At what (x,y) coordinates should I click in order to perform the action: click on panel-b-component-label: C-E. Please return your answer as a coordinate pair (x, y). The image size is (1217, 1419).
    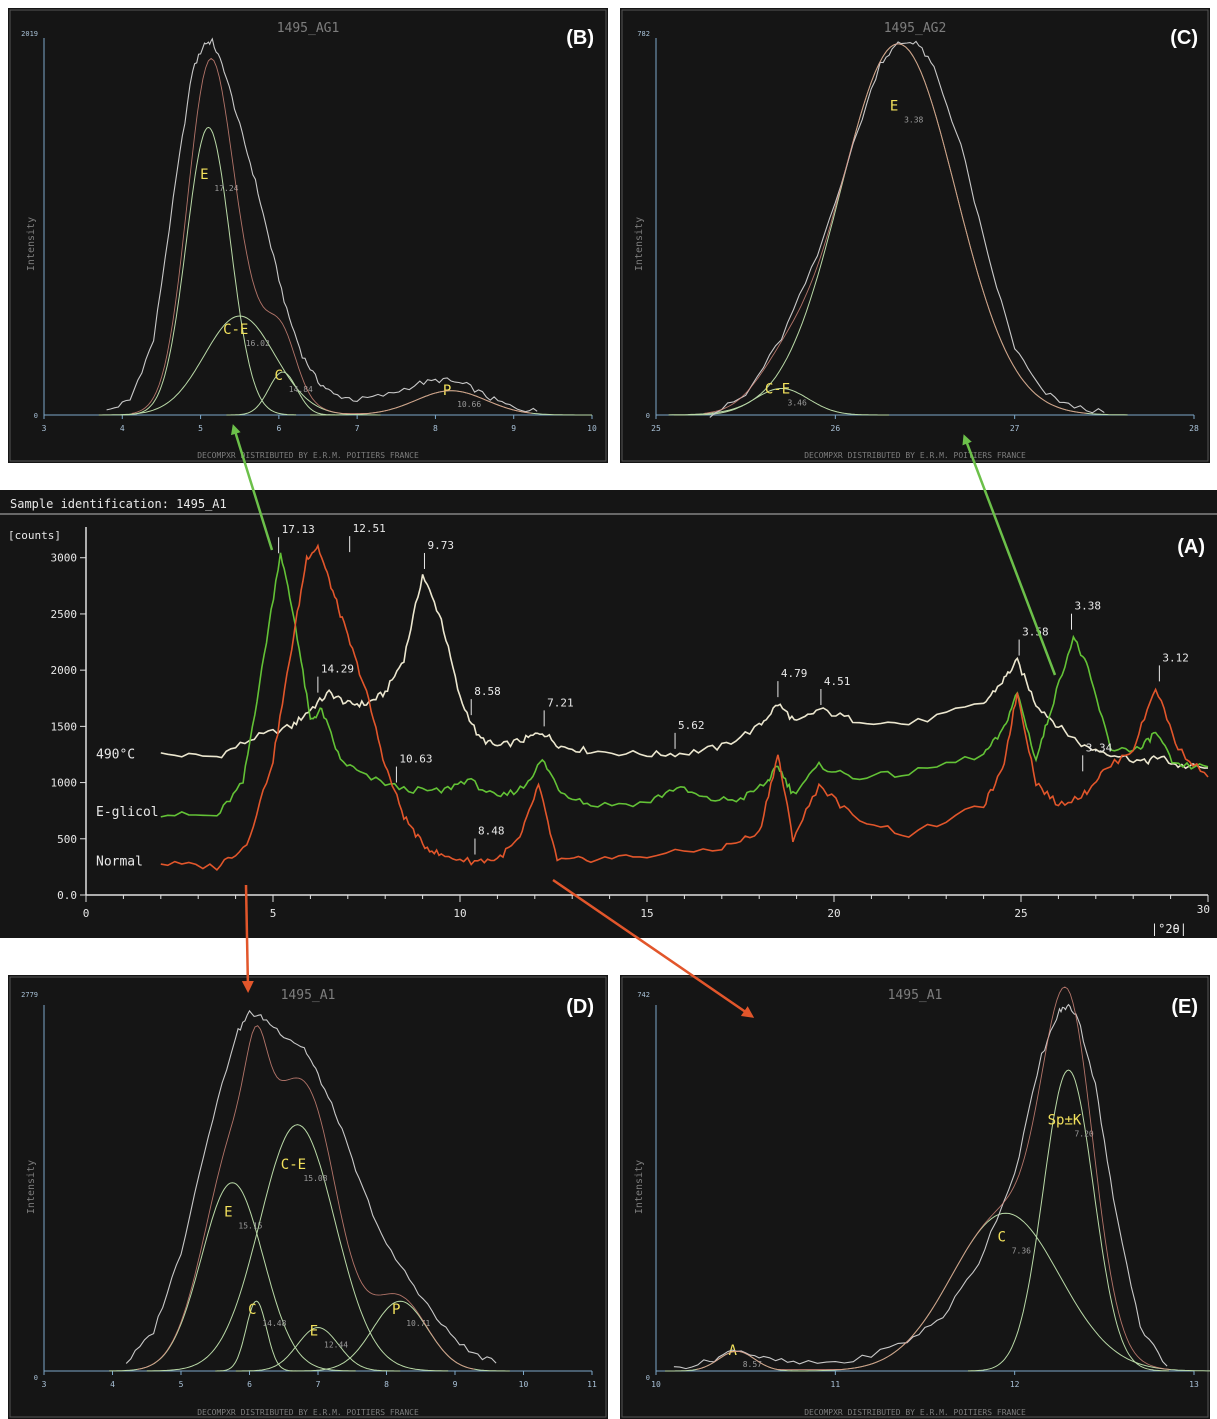
    Looking at the image, I should click on (235, 330).